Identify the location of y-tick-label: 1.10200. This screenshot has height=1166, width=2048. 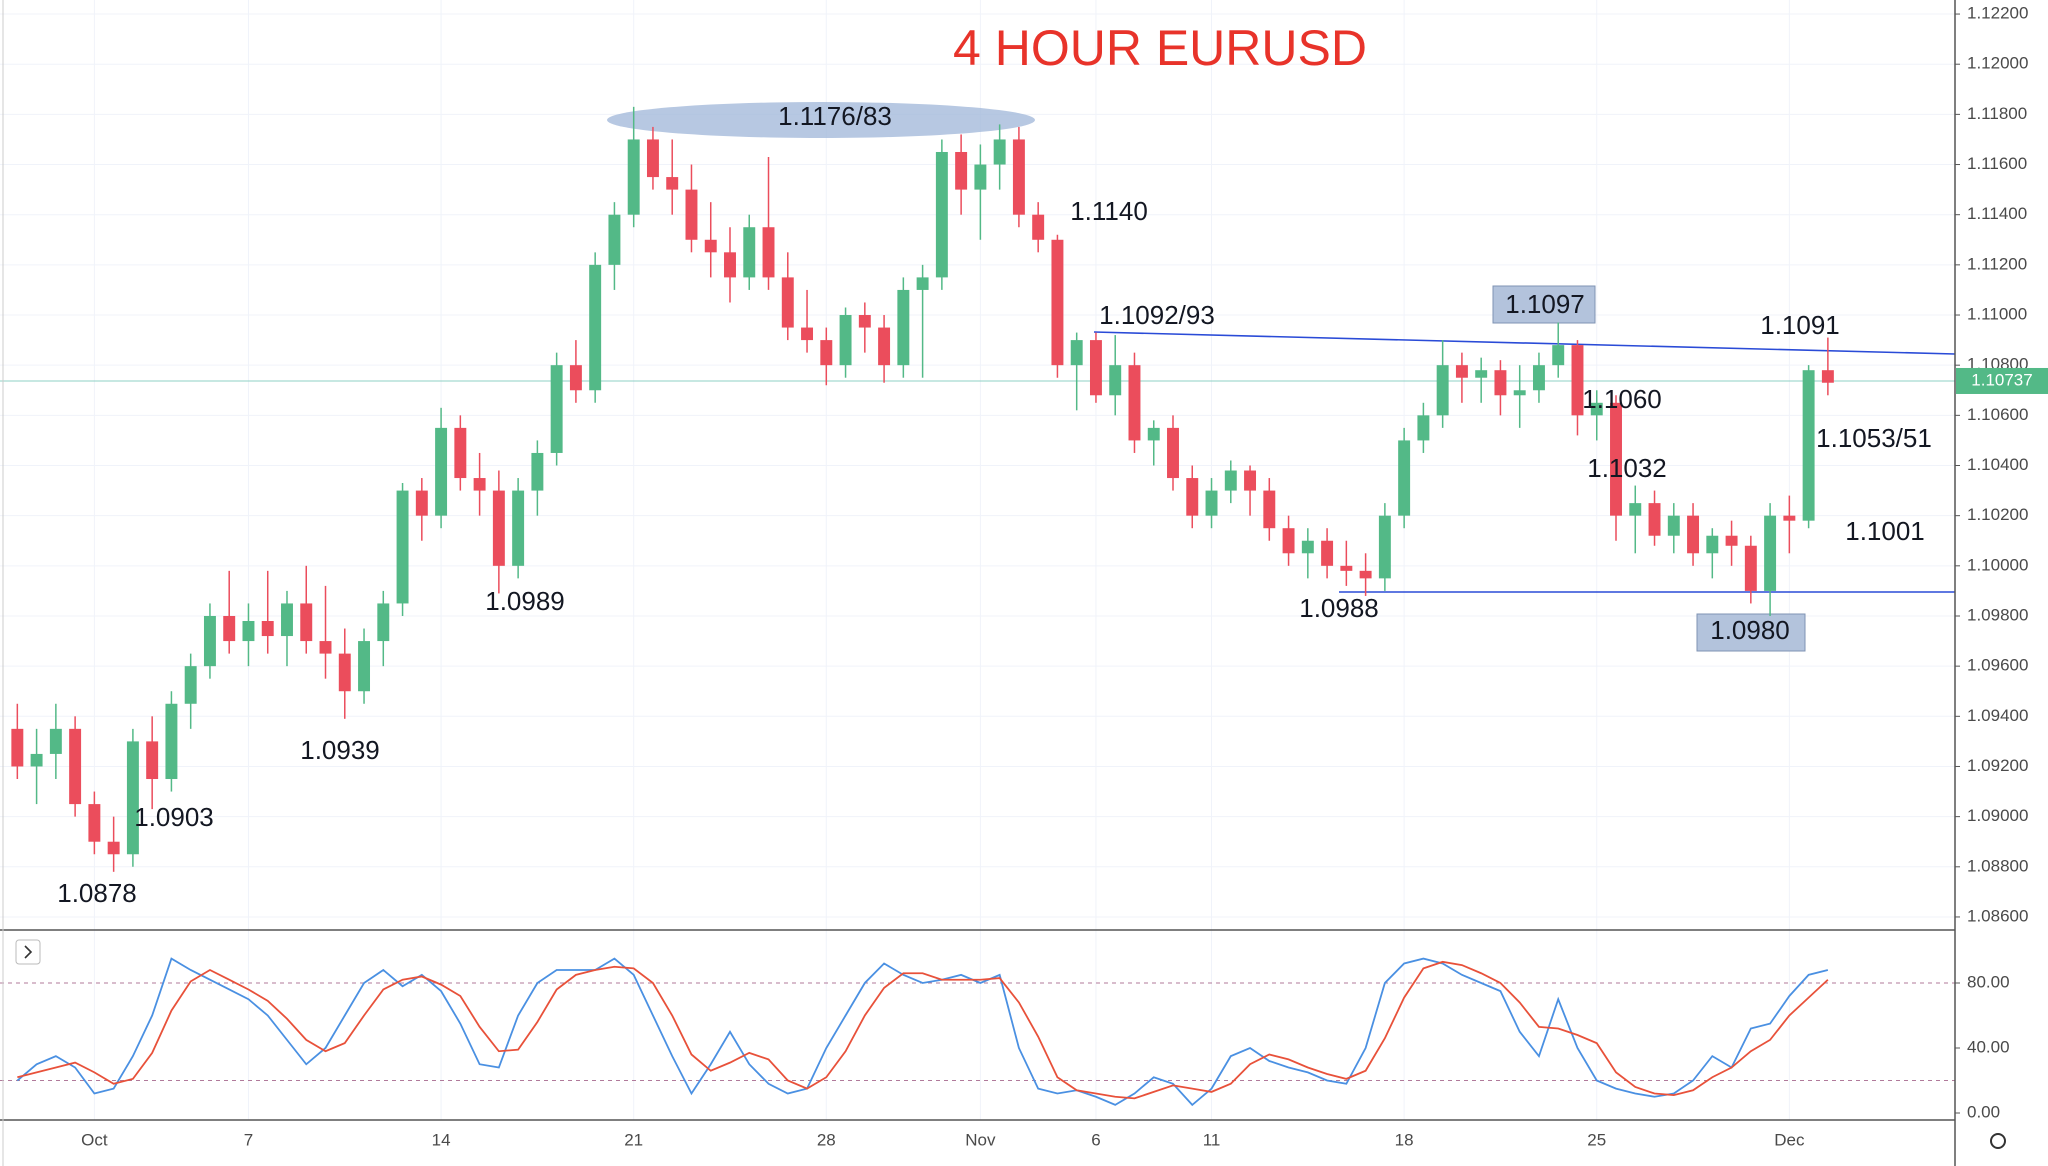
(1997, 514).